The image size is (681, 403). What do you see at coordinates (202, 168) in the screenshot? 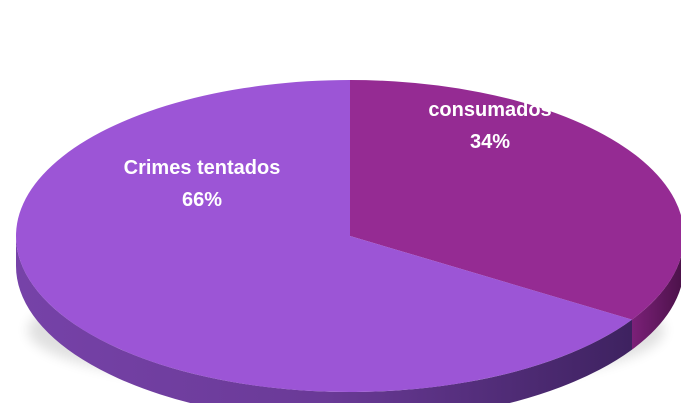
I see `slice-name-label-1: Crimes tentados` at bounding box center [202, 168].